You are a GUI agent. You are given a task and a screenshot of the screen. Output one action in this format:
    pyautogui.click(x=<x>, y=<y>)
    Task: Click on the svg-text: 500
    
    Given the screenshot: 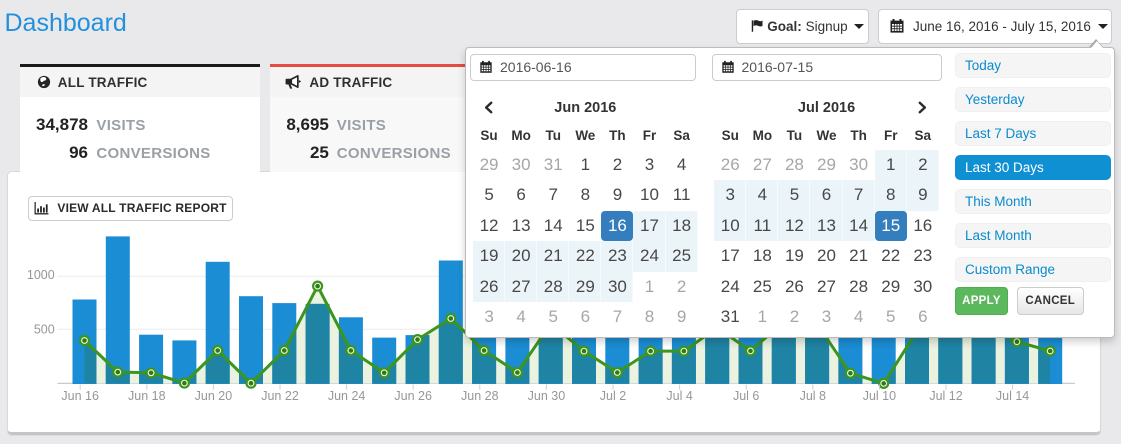 What is the action you would take?
    pyautogui.click(x=44, y=329)
    